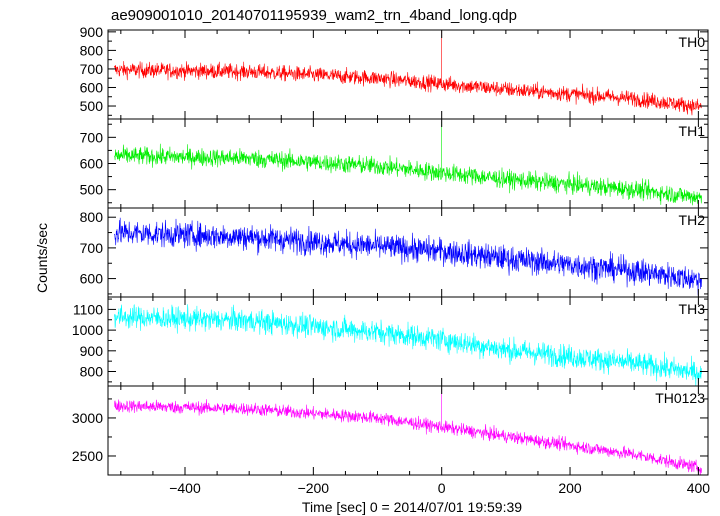  What do you see at coordinates (408, 256) in the screenshot?
I see `series-line-th2` at bounding box center [408, 256].